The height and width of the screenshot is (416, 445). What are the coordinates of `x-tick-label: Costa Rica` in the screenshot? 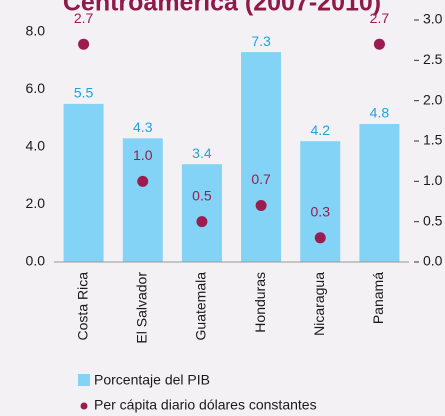 It's located at (82, 306).